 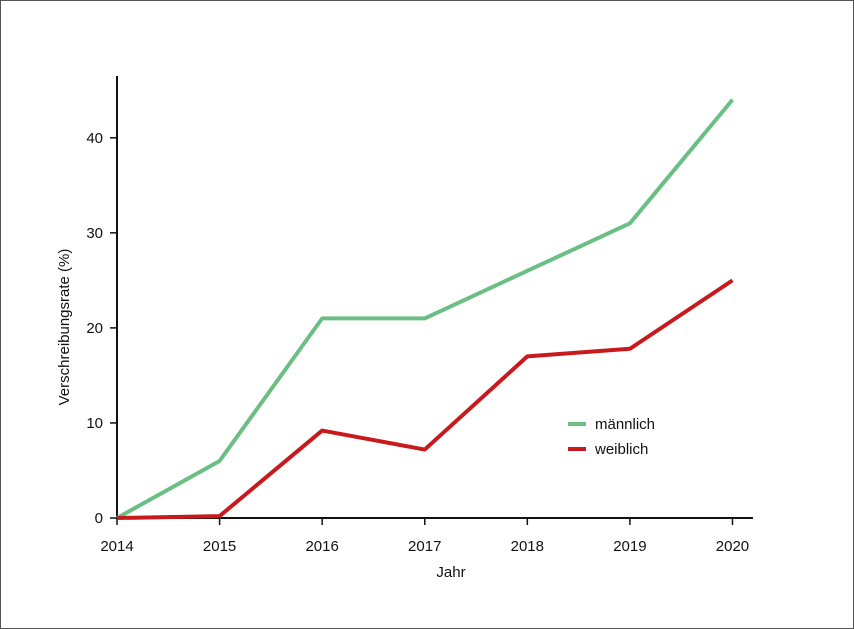 I want to click on y-tick-label: 20, so click(x=94, y=328).